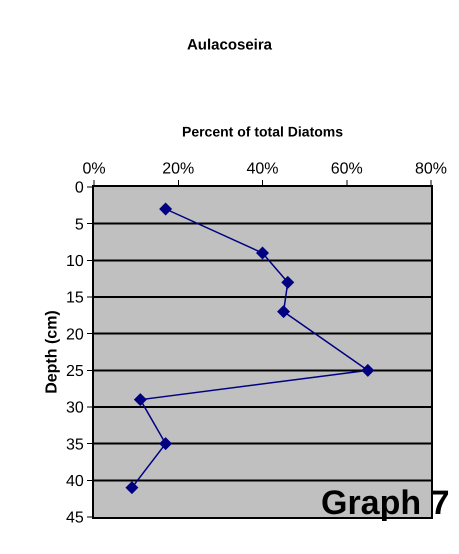 This screenshot has height=554, width=459. I want to click on y-tick-label: 15, so click(75, 298).